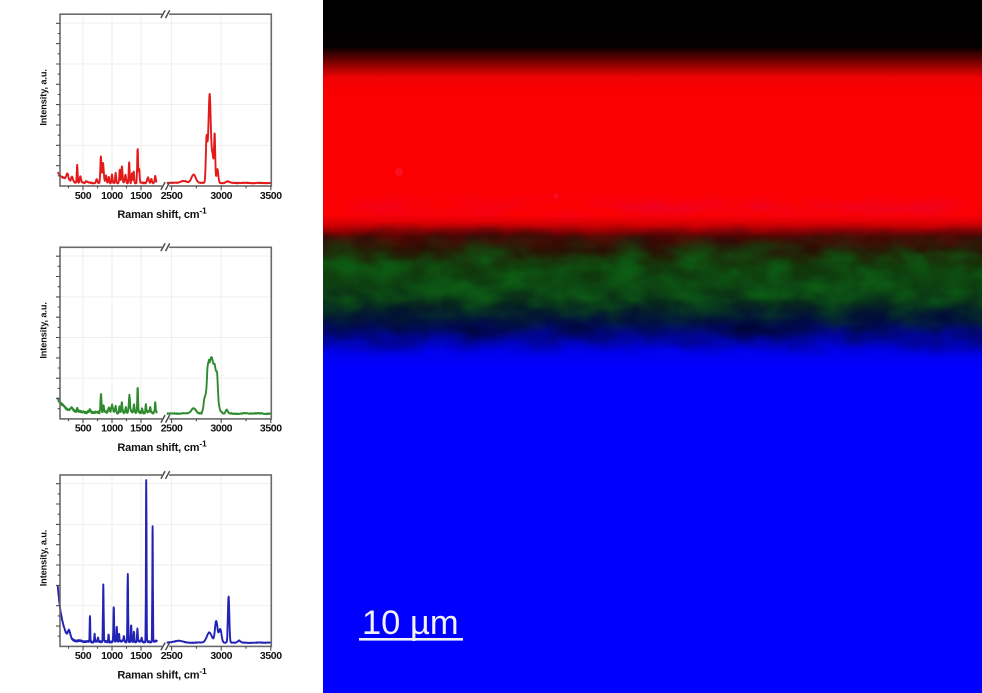  I want to click on svg-text: 10 µm, so click(410, 623).